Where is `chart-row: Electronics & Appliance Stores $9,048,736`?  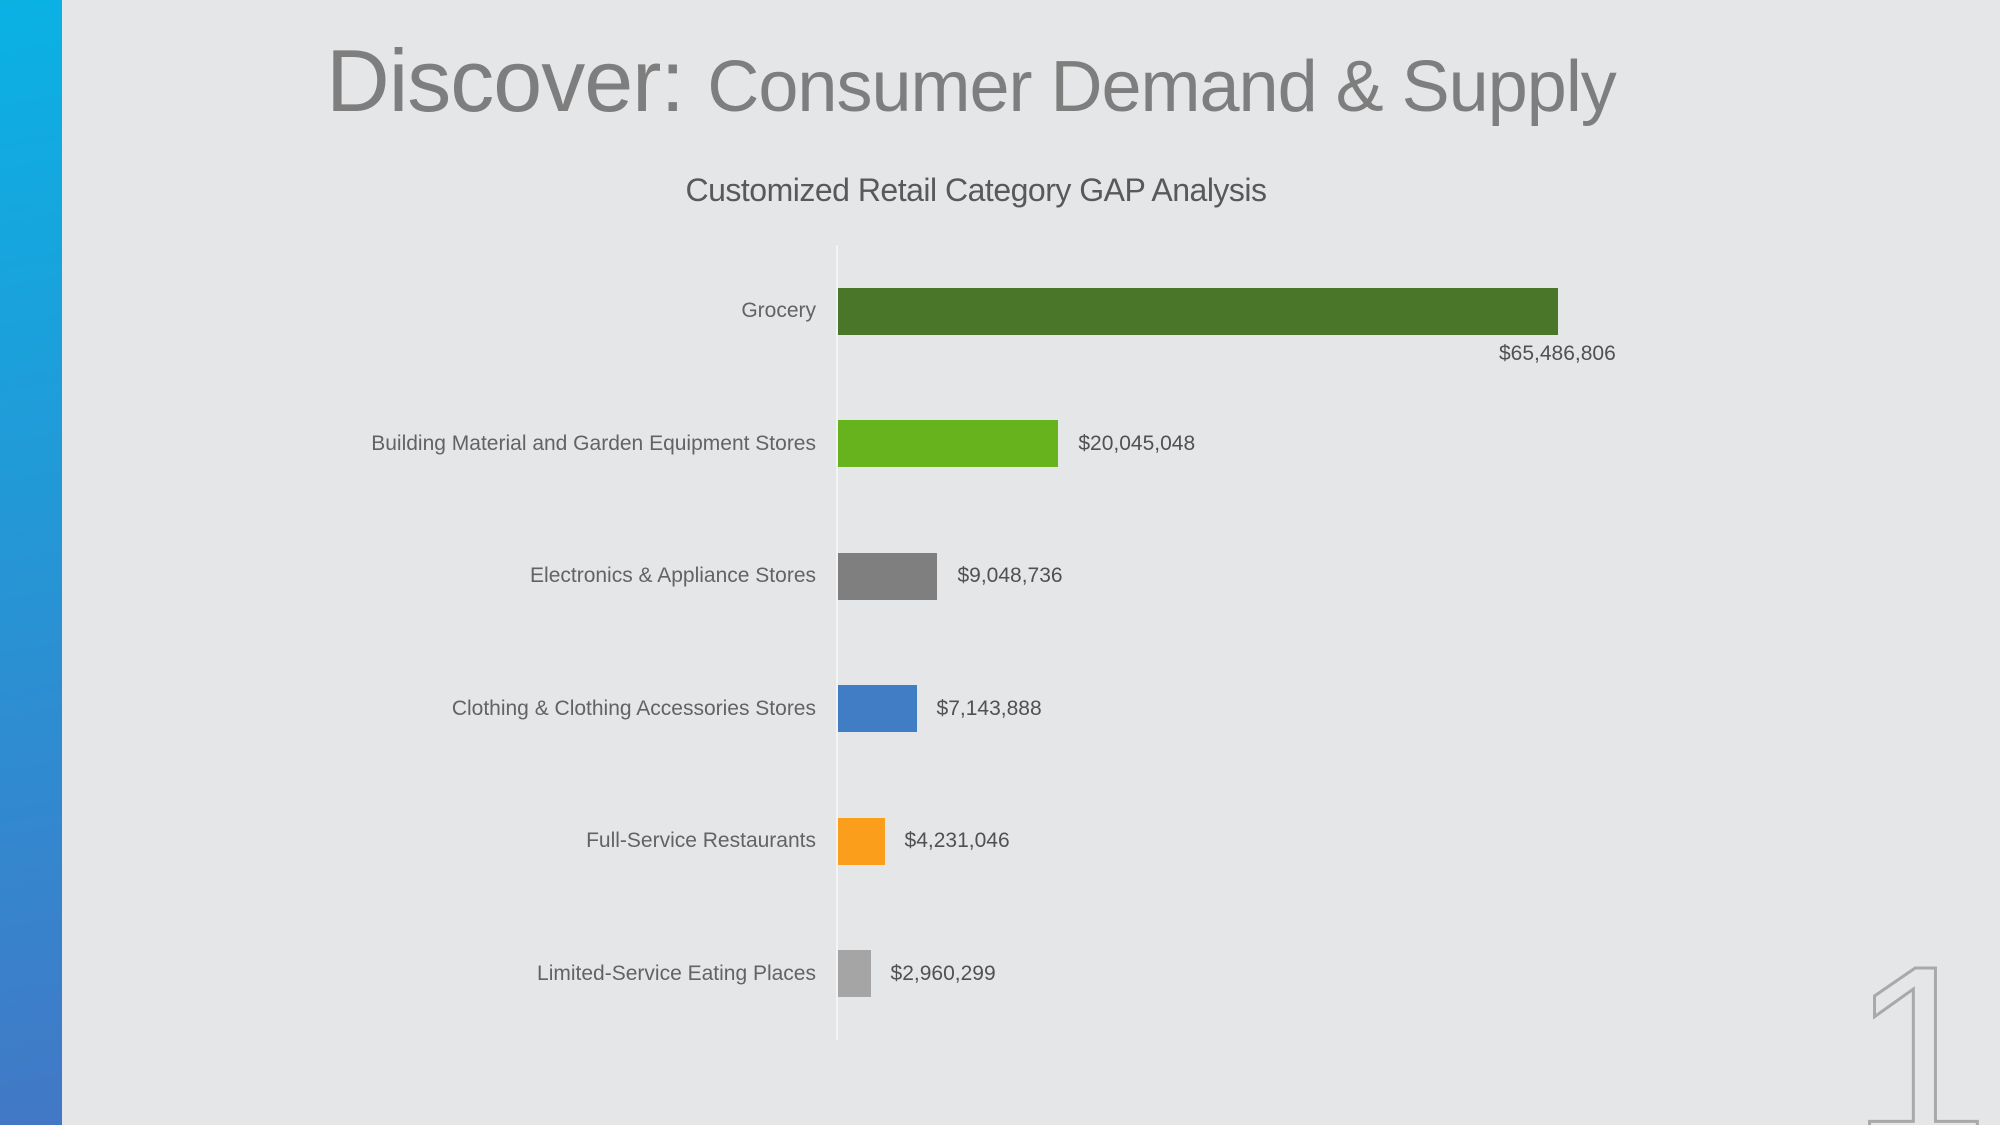 chart-row: Electronics & Appliance Stores $9,048,736 is located at coordinates (1000, 576).